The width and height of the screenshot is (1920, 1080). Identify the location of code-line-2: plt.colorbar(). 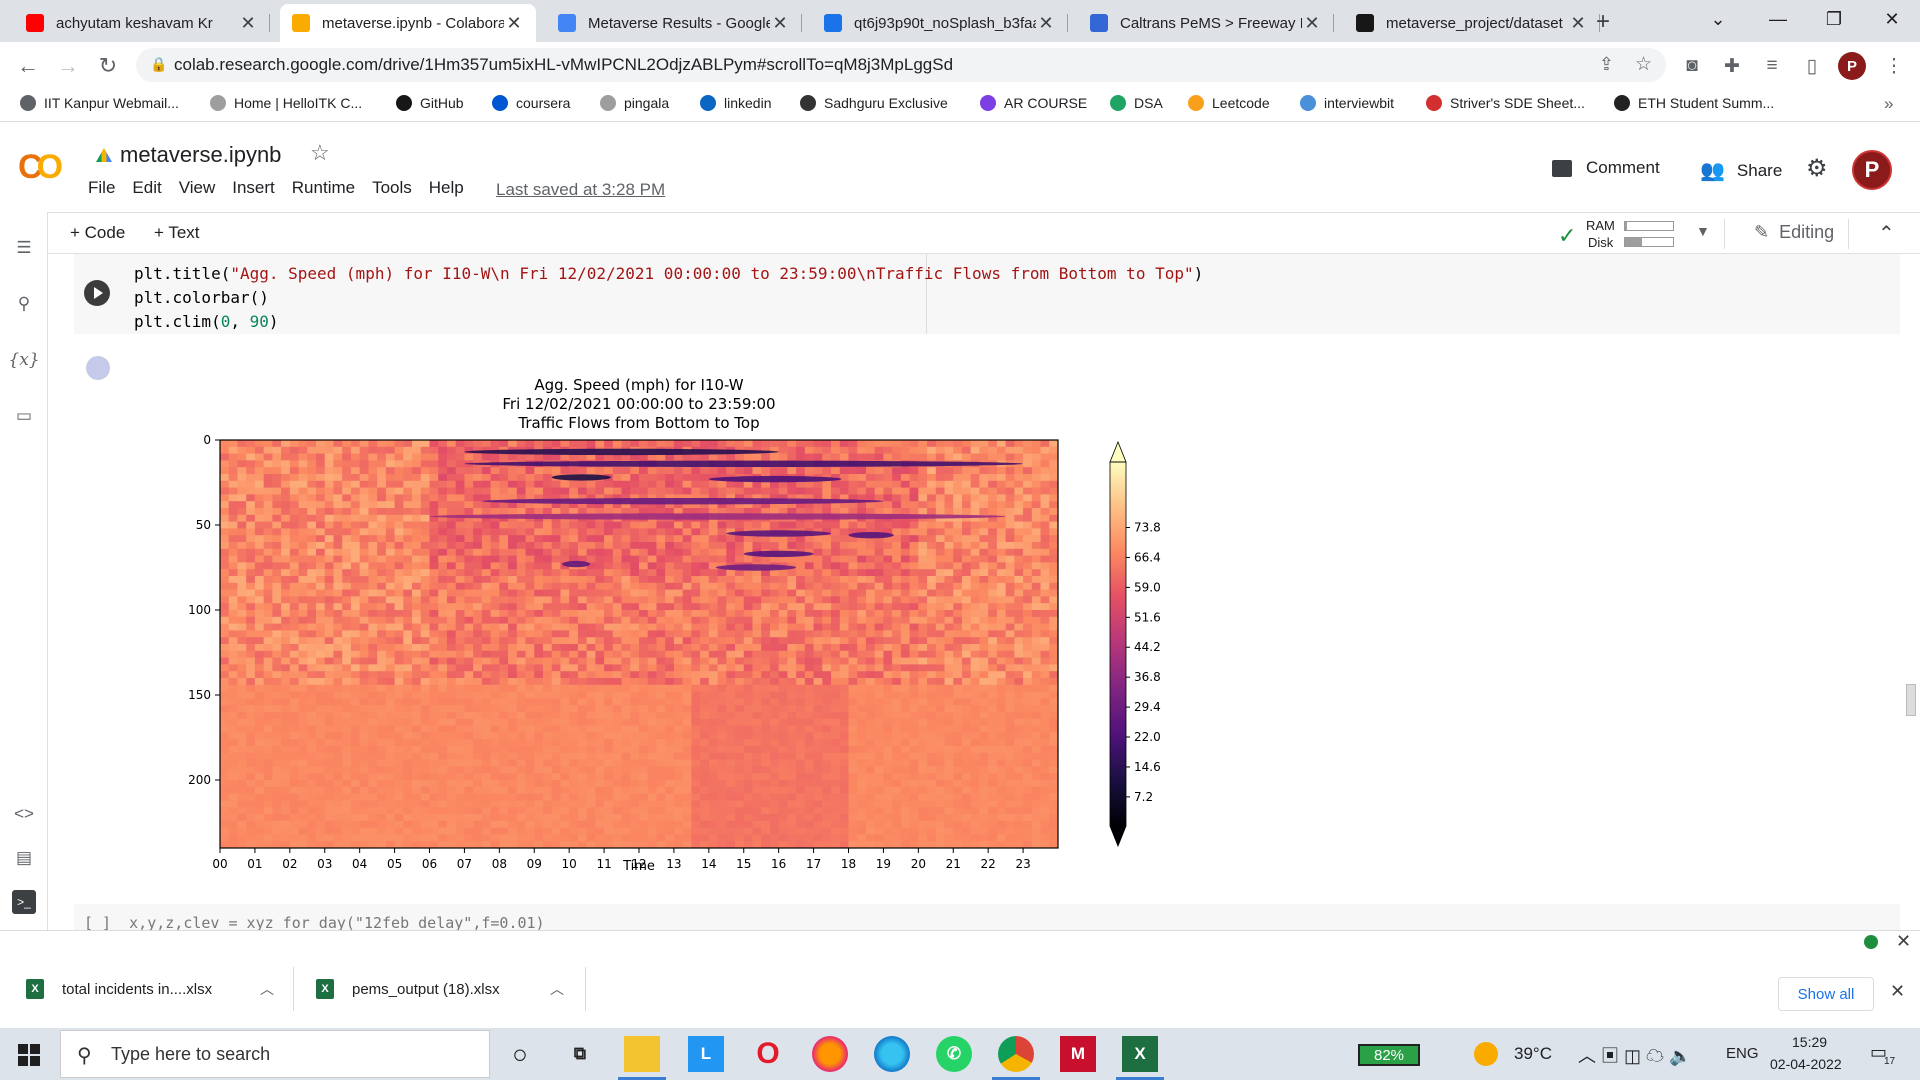
(201, 297).